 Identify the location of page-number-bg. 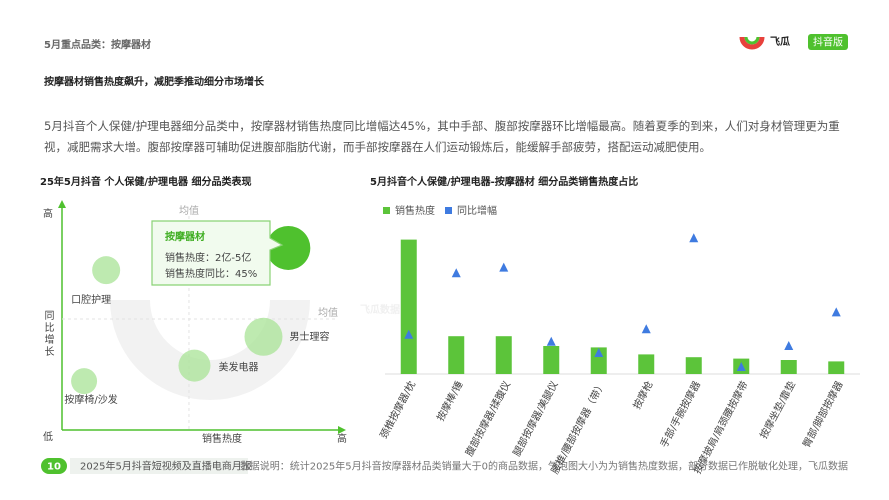
(54, 466).